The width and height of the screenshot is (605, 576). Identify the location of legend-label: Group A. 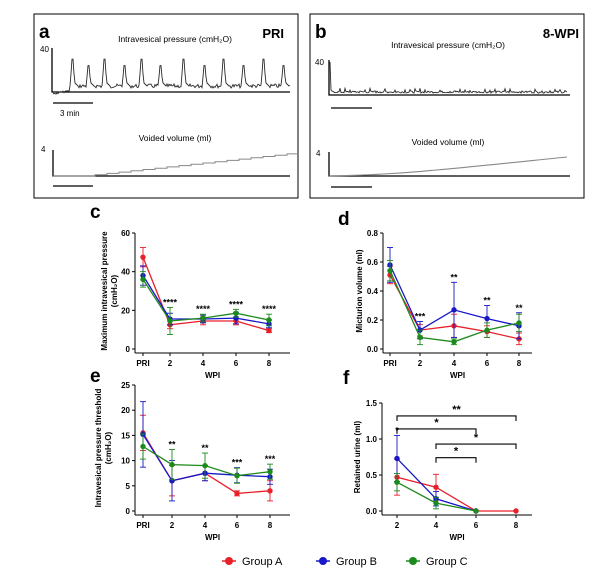
(262, 562).